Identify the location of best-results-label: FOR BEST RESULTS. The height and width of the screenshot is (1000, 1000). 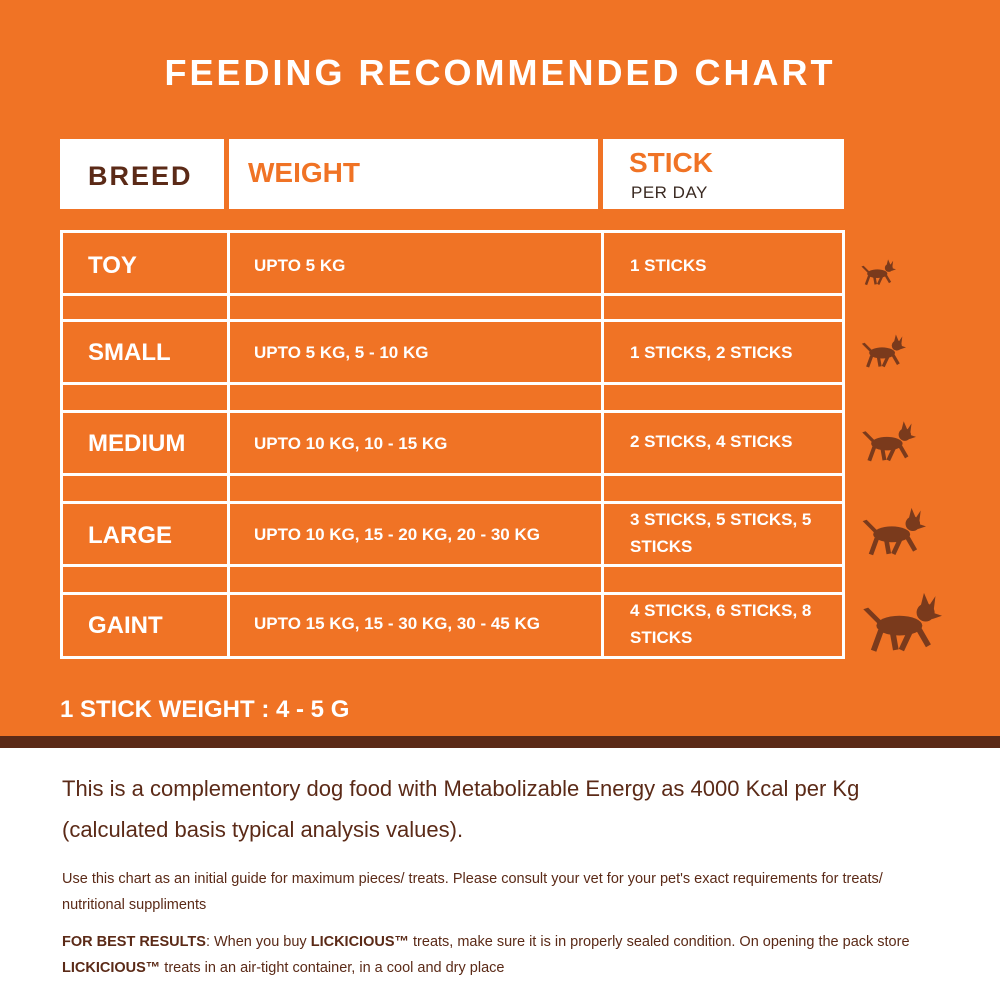
(134, 942).